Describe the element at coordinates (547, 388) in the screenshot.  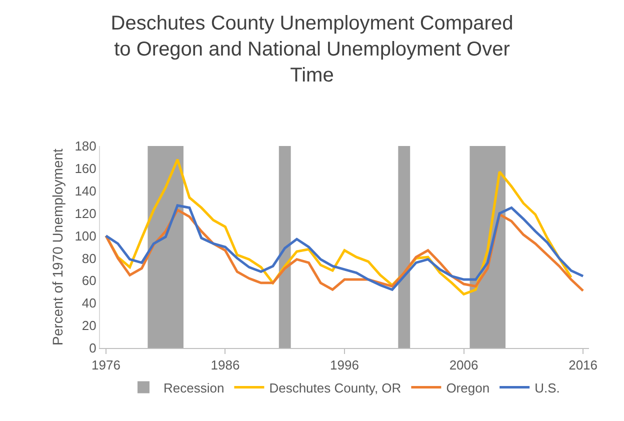
I see `legend-label: U.S.` at that location.